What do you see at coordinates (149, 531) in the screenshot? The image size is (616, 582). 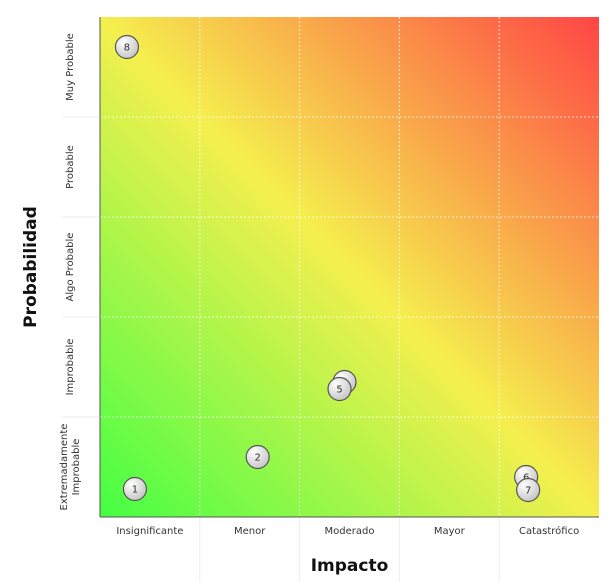 I see `x-tick-label: Insignificante` at bounding box center [149, 531].